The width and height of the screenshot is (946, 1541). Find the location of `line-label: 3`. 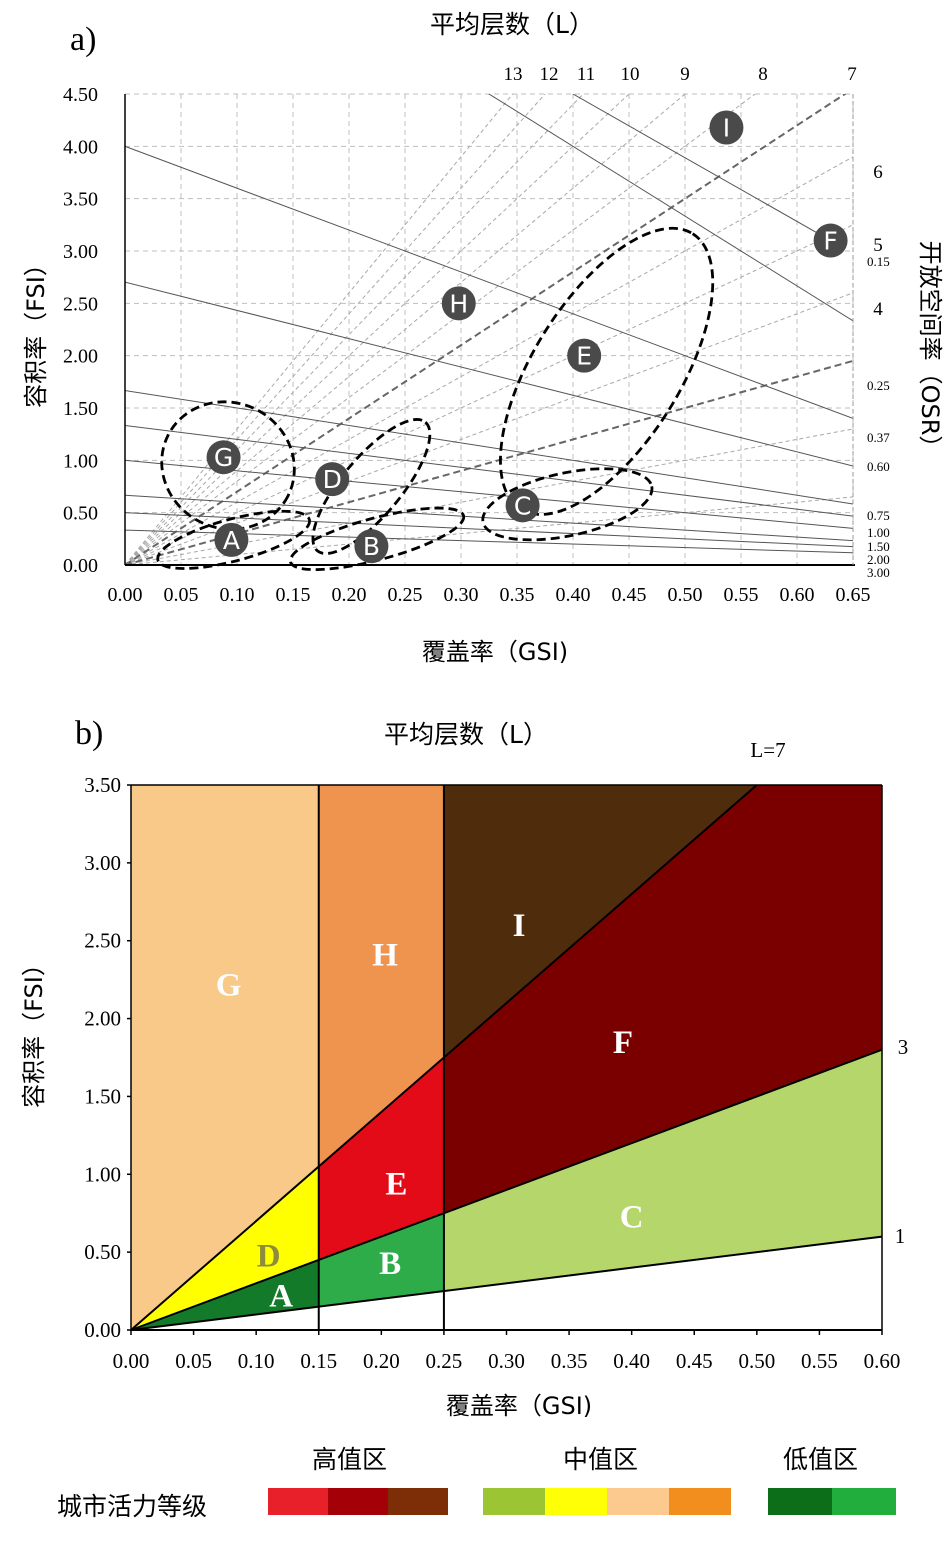

line-label: 3 is located at coordinates (903, 1047).